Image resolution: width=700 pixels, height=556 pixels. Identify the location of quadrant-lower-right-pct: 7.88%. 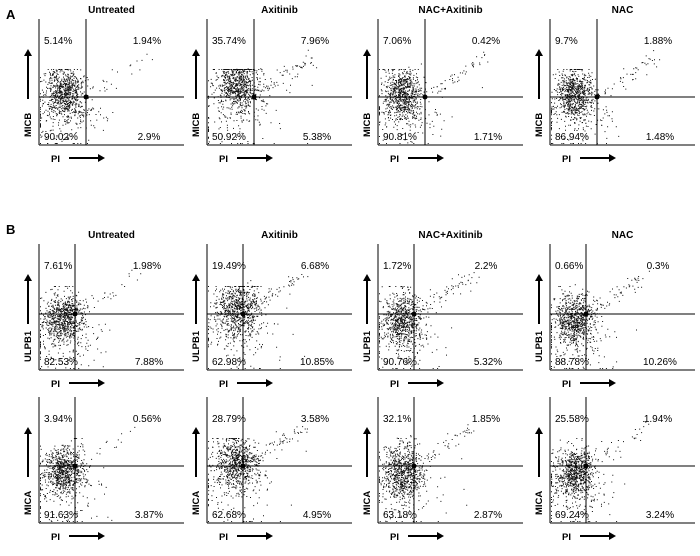
(149, 362).